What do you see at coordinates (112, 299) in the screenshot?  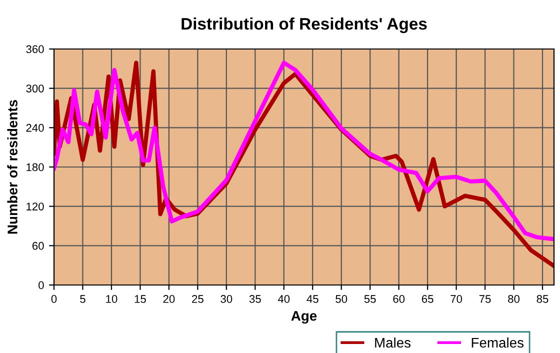 I see `x-tick-label: 10` at bounding box center [112, 299].